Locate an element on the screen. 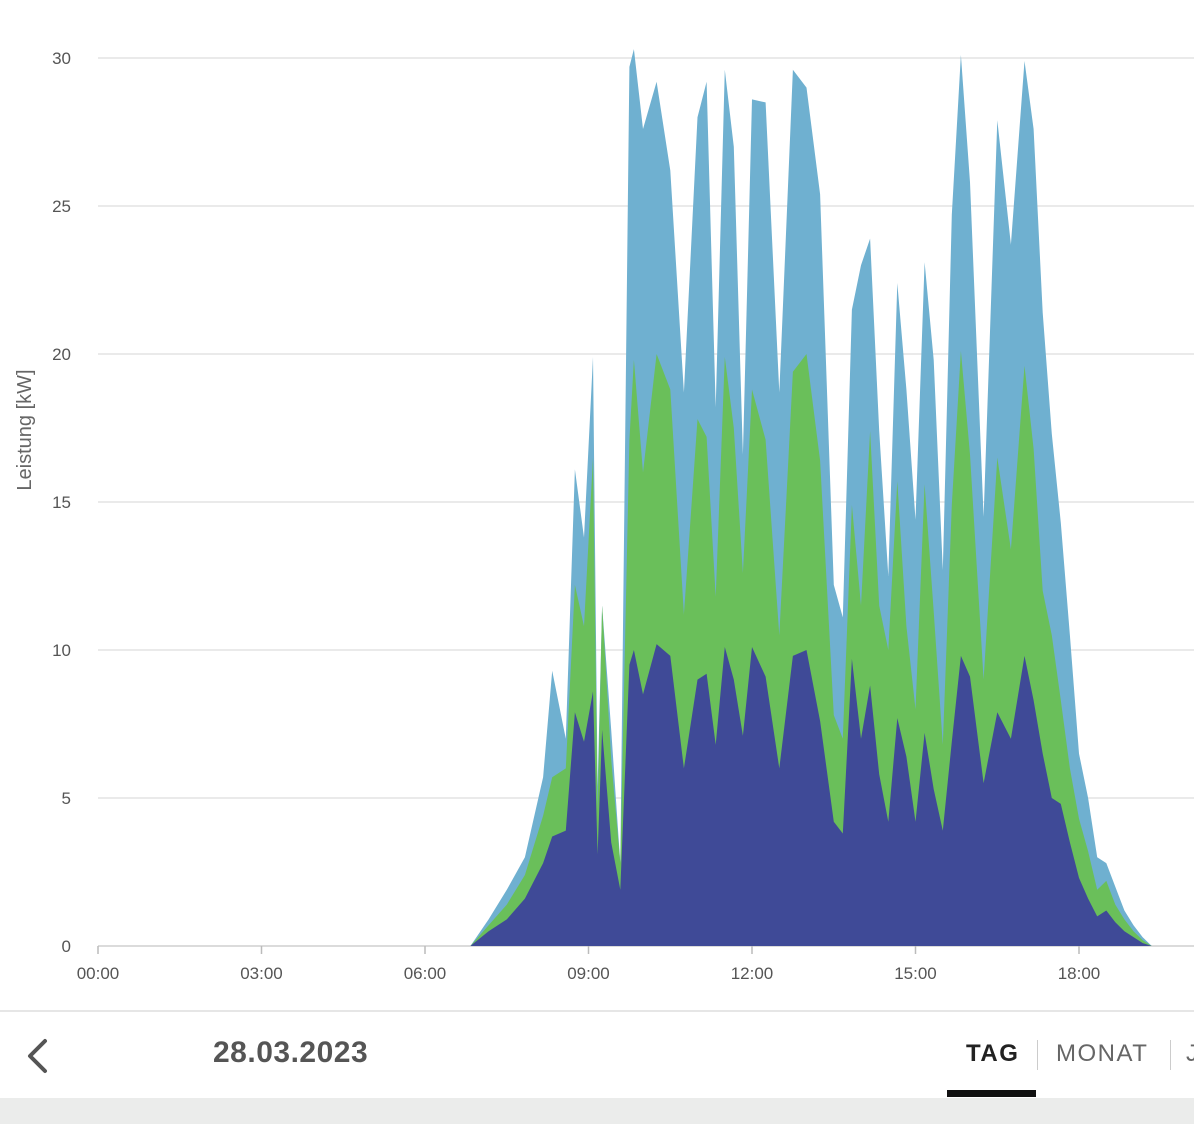 The height and width of the screenshot is (1124, 1194). y-tick-label: 30 is located at coordinates (61, 58).